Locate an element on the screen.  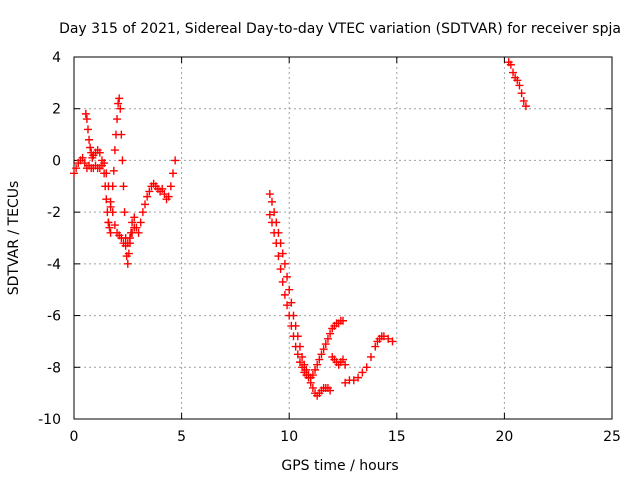
series-seg-a is located at coordinates (104, 201).